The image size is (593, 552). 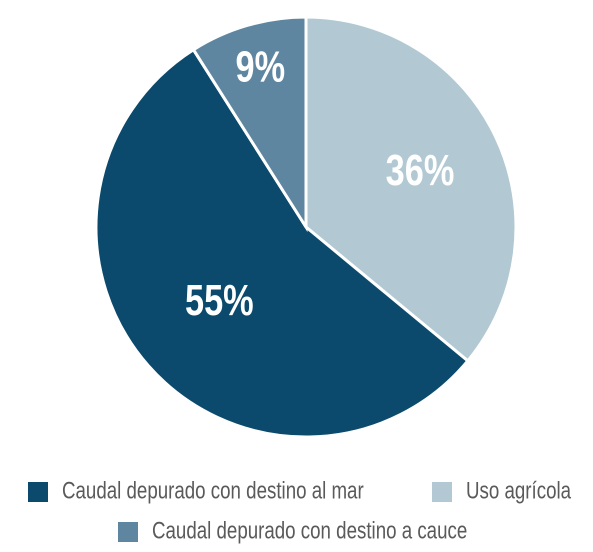 I want to click on slice-label-group: 36%, so click(x=420, y=170).